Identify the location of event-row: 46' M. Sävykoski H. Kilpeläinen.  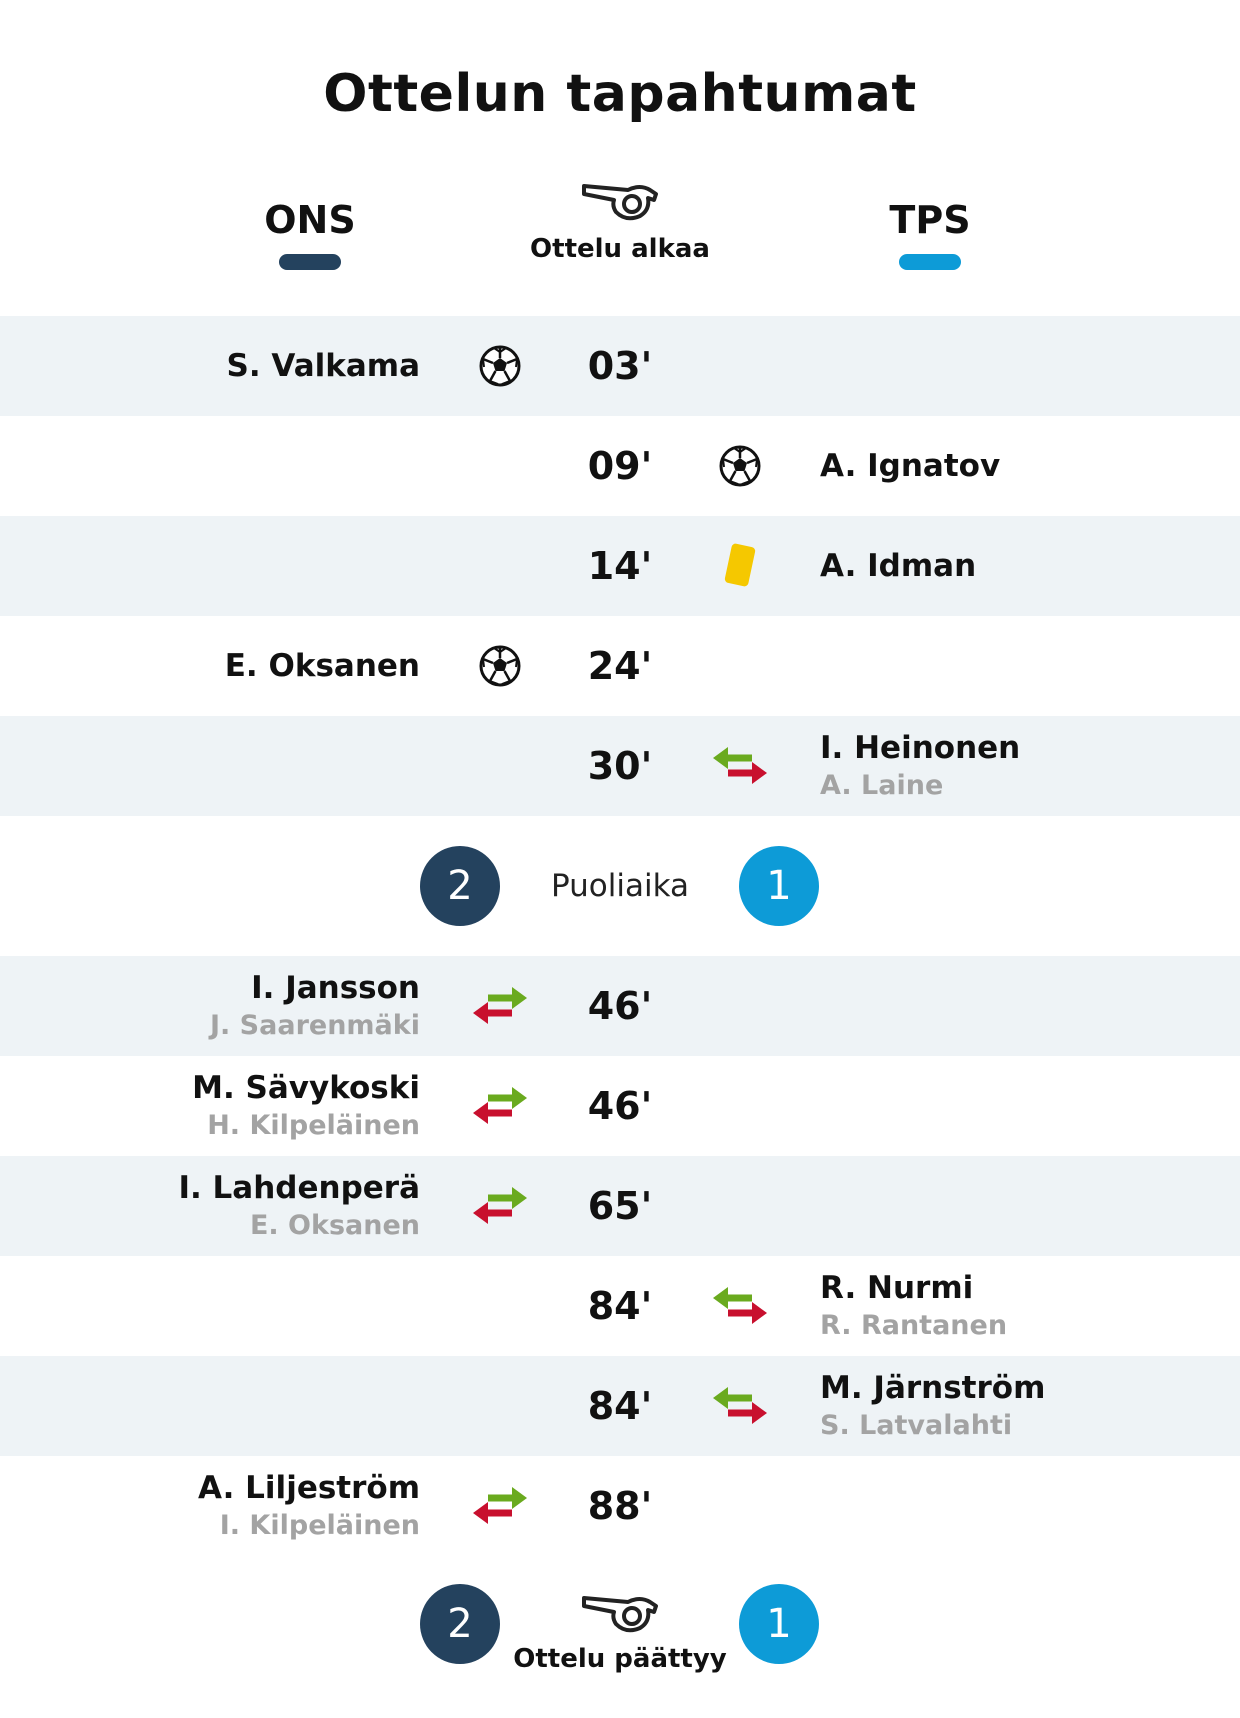
(620, 1106).